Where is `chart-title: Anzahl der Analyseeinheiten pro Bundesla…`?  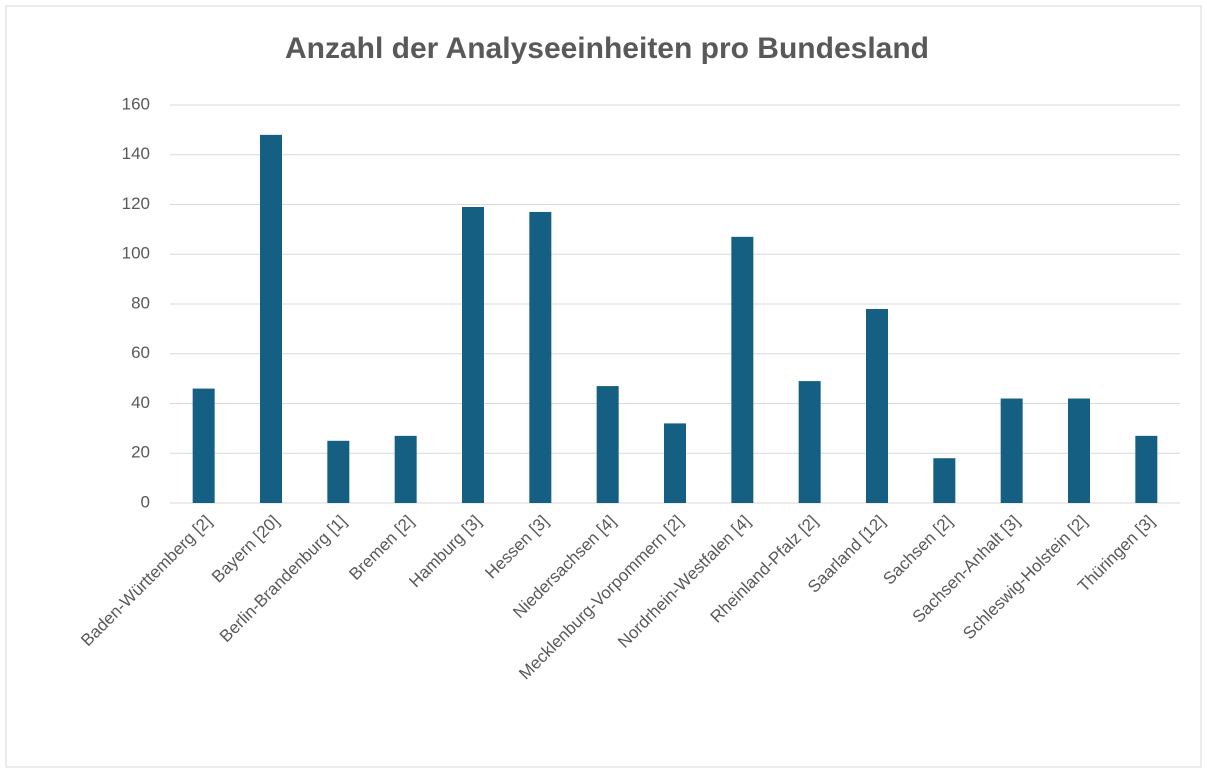
chart-title: Anzahl der Analyseeinheiten pro Bundesla… is located at coordinates (607, 48).